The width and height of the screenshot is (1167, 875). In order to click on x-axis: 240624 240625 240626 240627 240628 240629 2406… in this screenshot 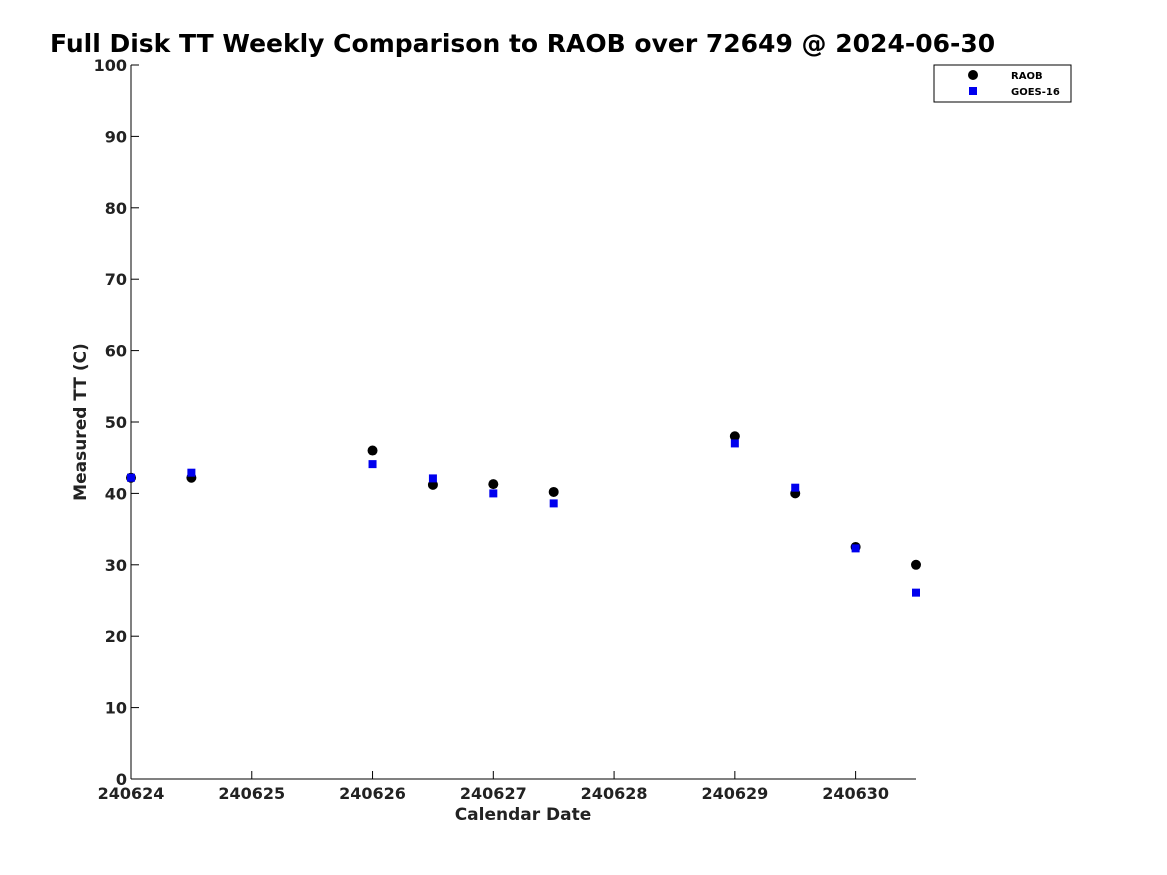, I will do `click(507, 787)`.